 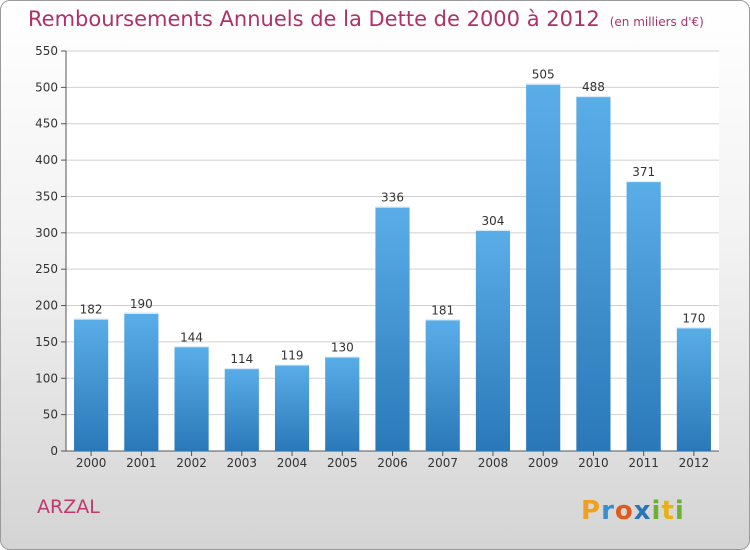 I want to click on y-tick-label: 350, so click(x=46, y=196).